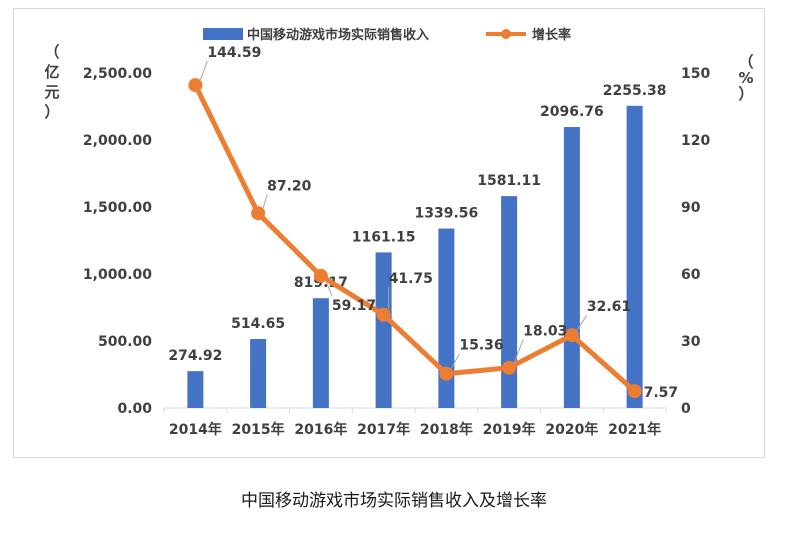 The image size is (788, 533). Describe the element at coordinates (745, 94) in the screenshot. I see `right-axis-unit-char: ）` at that location.